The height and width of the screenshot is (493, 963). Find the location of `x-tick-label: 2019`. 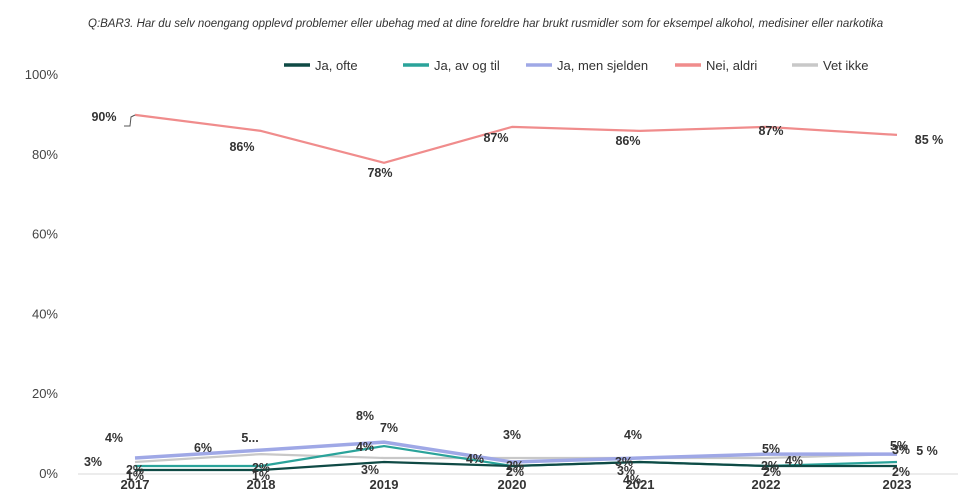

x-tick-label: 2019 is located at coordinates (384, 484).